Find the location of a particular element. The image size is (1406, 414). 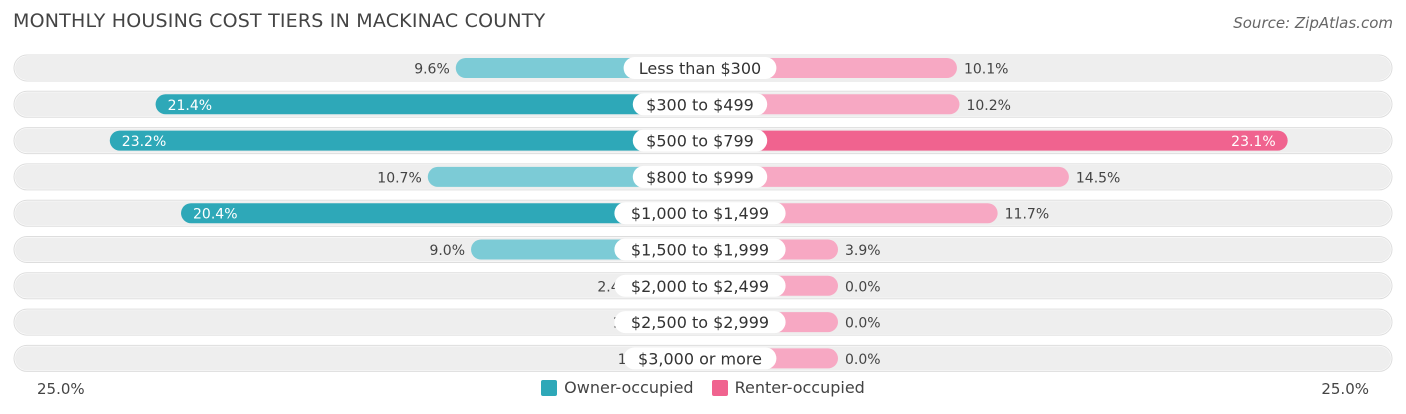

axis-label-left: 25.0% is located at coordinates (61, 389).